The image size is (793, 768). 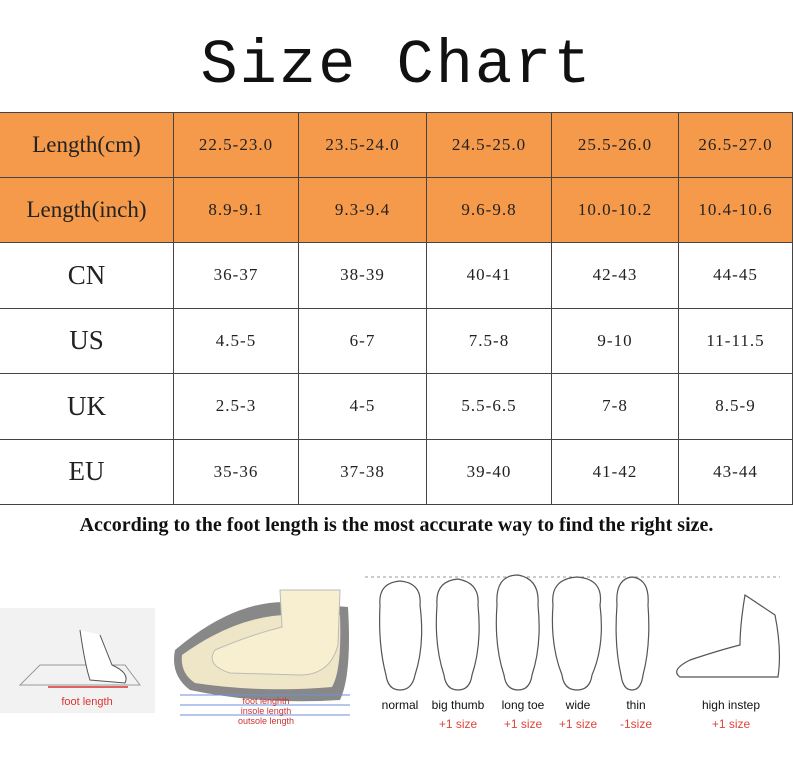 I want to click on table-cell: 6-7, so click(x=363, y=341).